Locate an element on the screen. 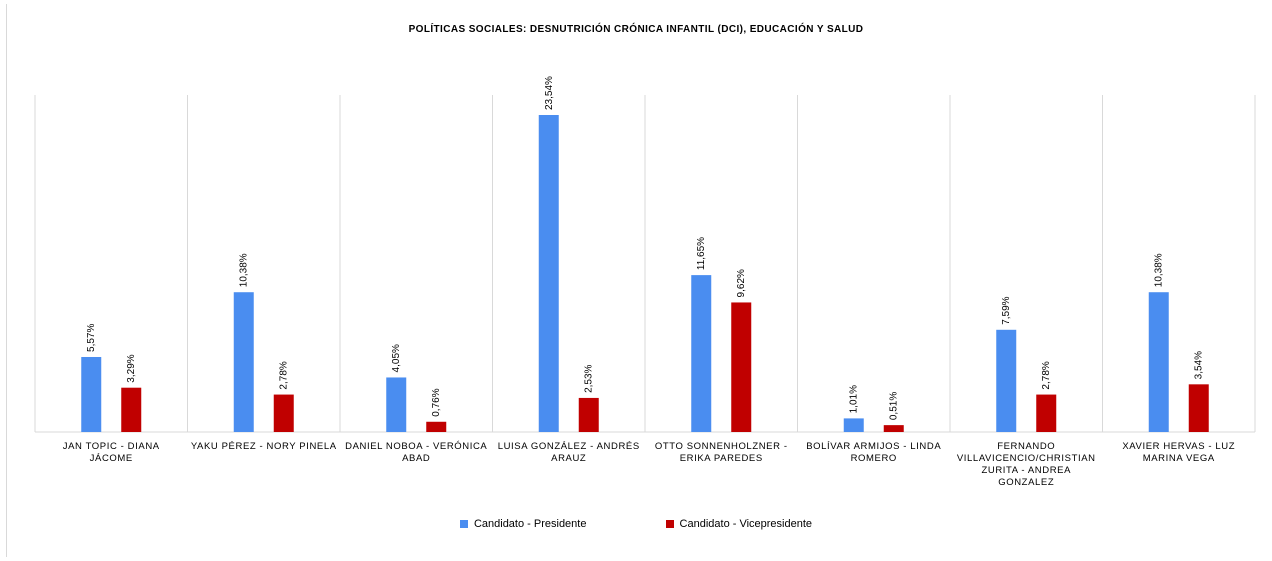 The width and height of the screenshot is (1272, 561). data-label: 2,53% is located at coordinates (589, 378).